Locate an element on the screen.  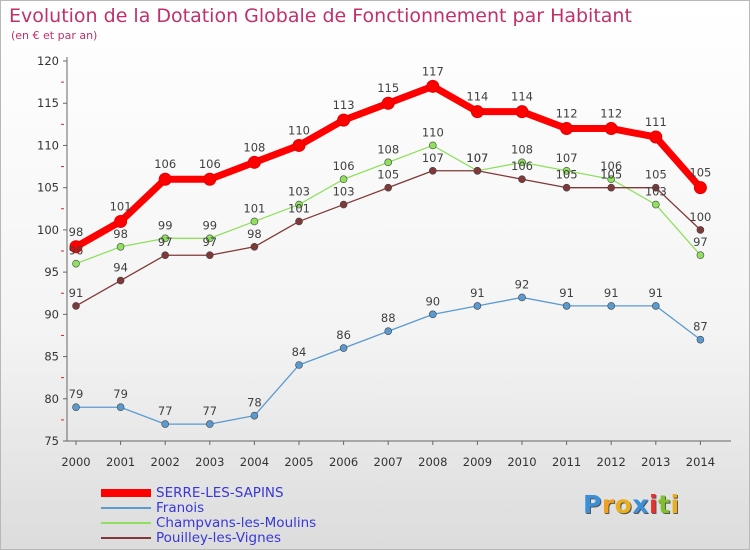
y-tick-label: 75 is located at coordinates (51, 441).